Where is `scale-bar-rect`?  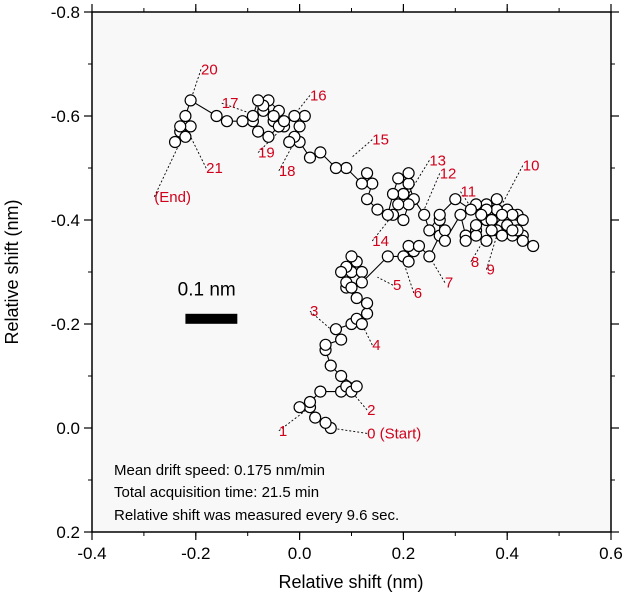 scale-bar-rect is located at coordinates (211, 318).